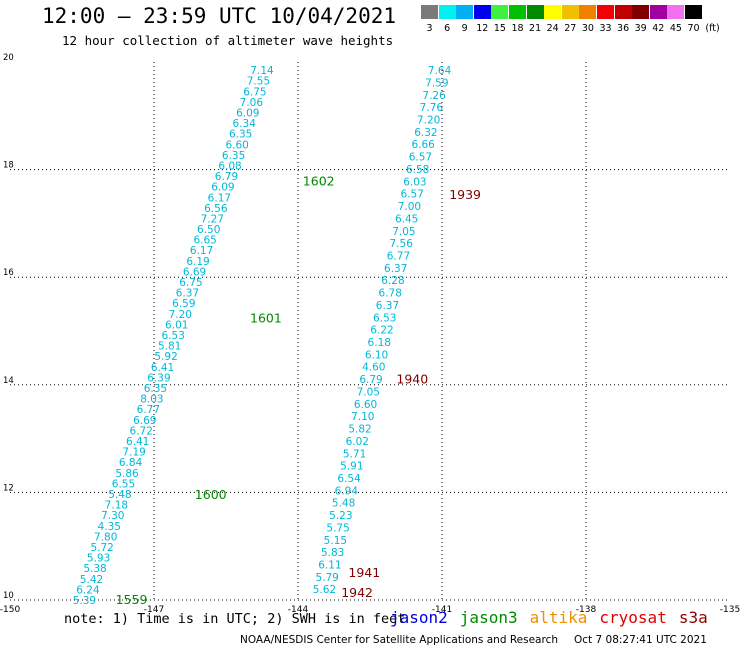  What do you see at coordinates (465, 194) in the screenshot?
I see `pass-time-label: 1939` at bounding box center [465, 194].